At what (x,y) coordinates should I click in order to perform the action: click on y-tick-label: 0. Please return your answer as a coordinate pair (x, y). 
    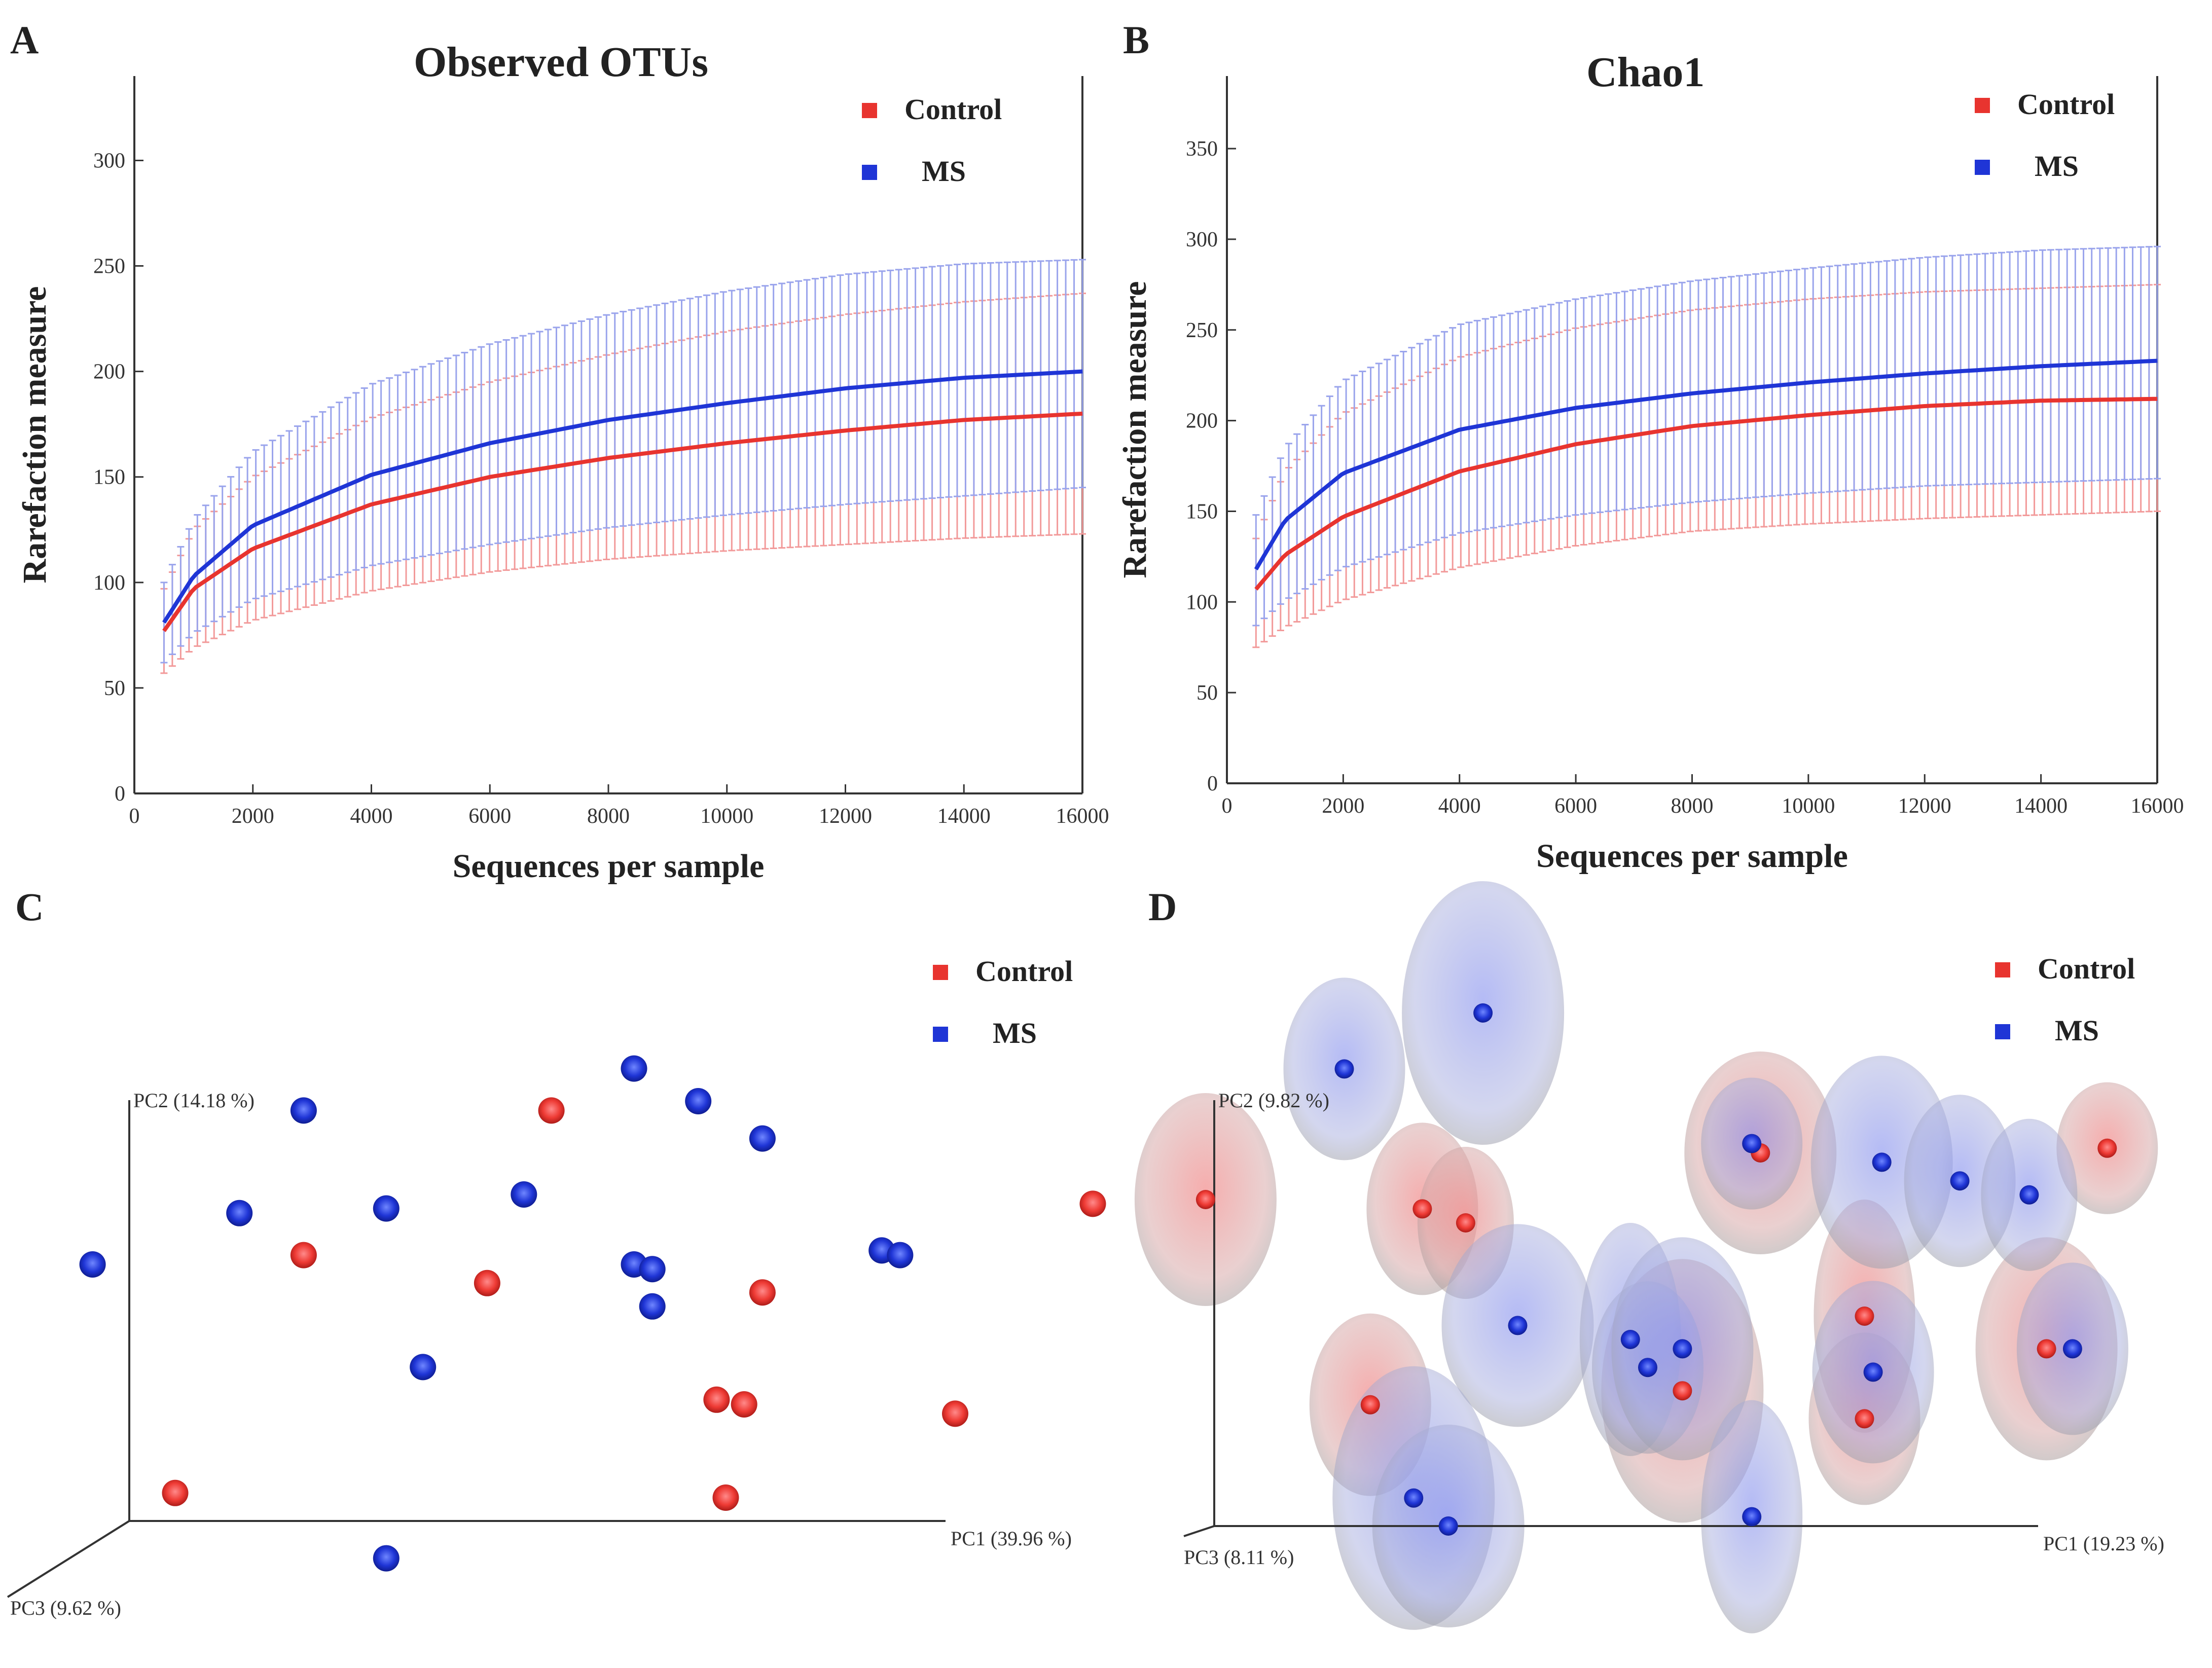
    Looking at the image, I should click on (1212, 783).